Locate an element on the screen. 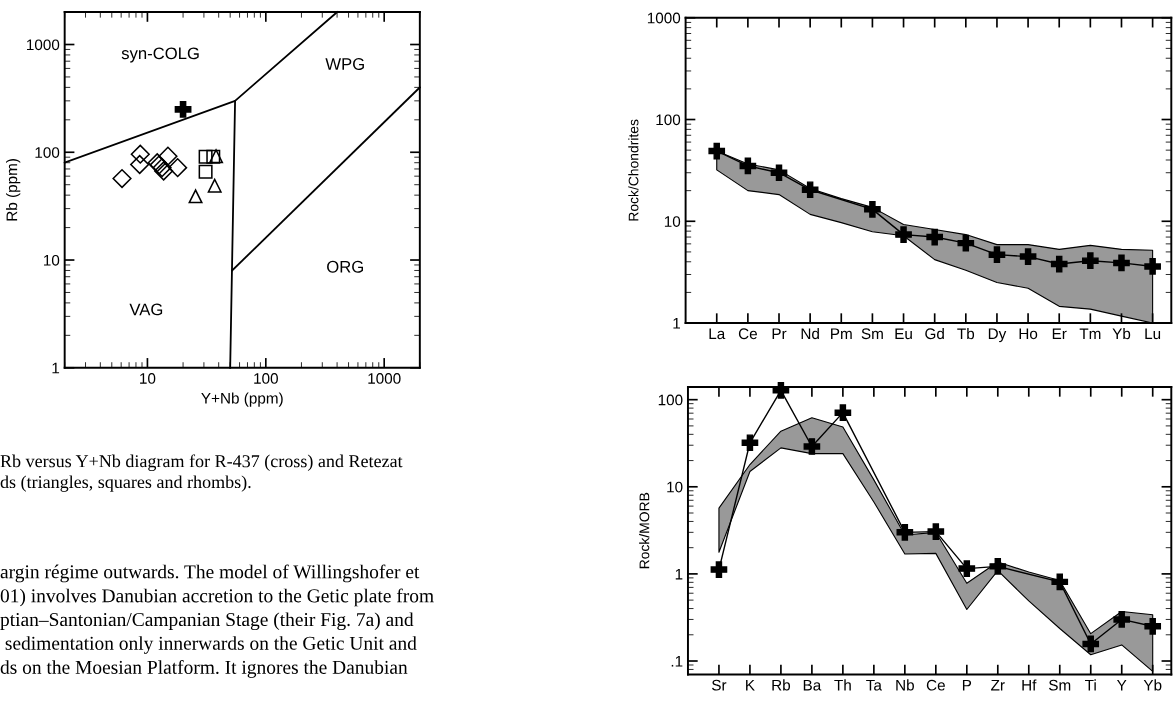 Image resolution: width=1176 pixels, height=710 pixels. annotation: syn-COLG is located at coordinates (160, 55).